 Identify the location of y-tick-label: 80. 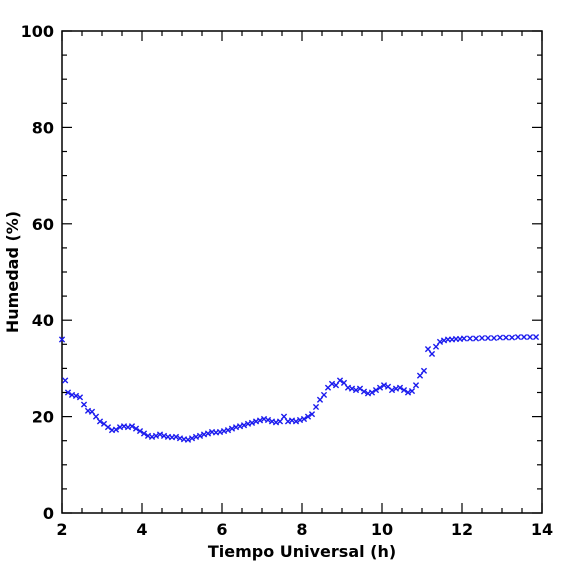
(43, 127).